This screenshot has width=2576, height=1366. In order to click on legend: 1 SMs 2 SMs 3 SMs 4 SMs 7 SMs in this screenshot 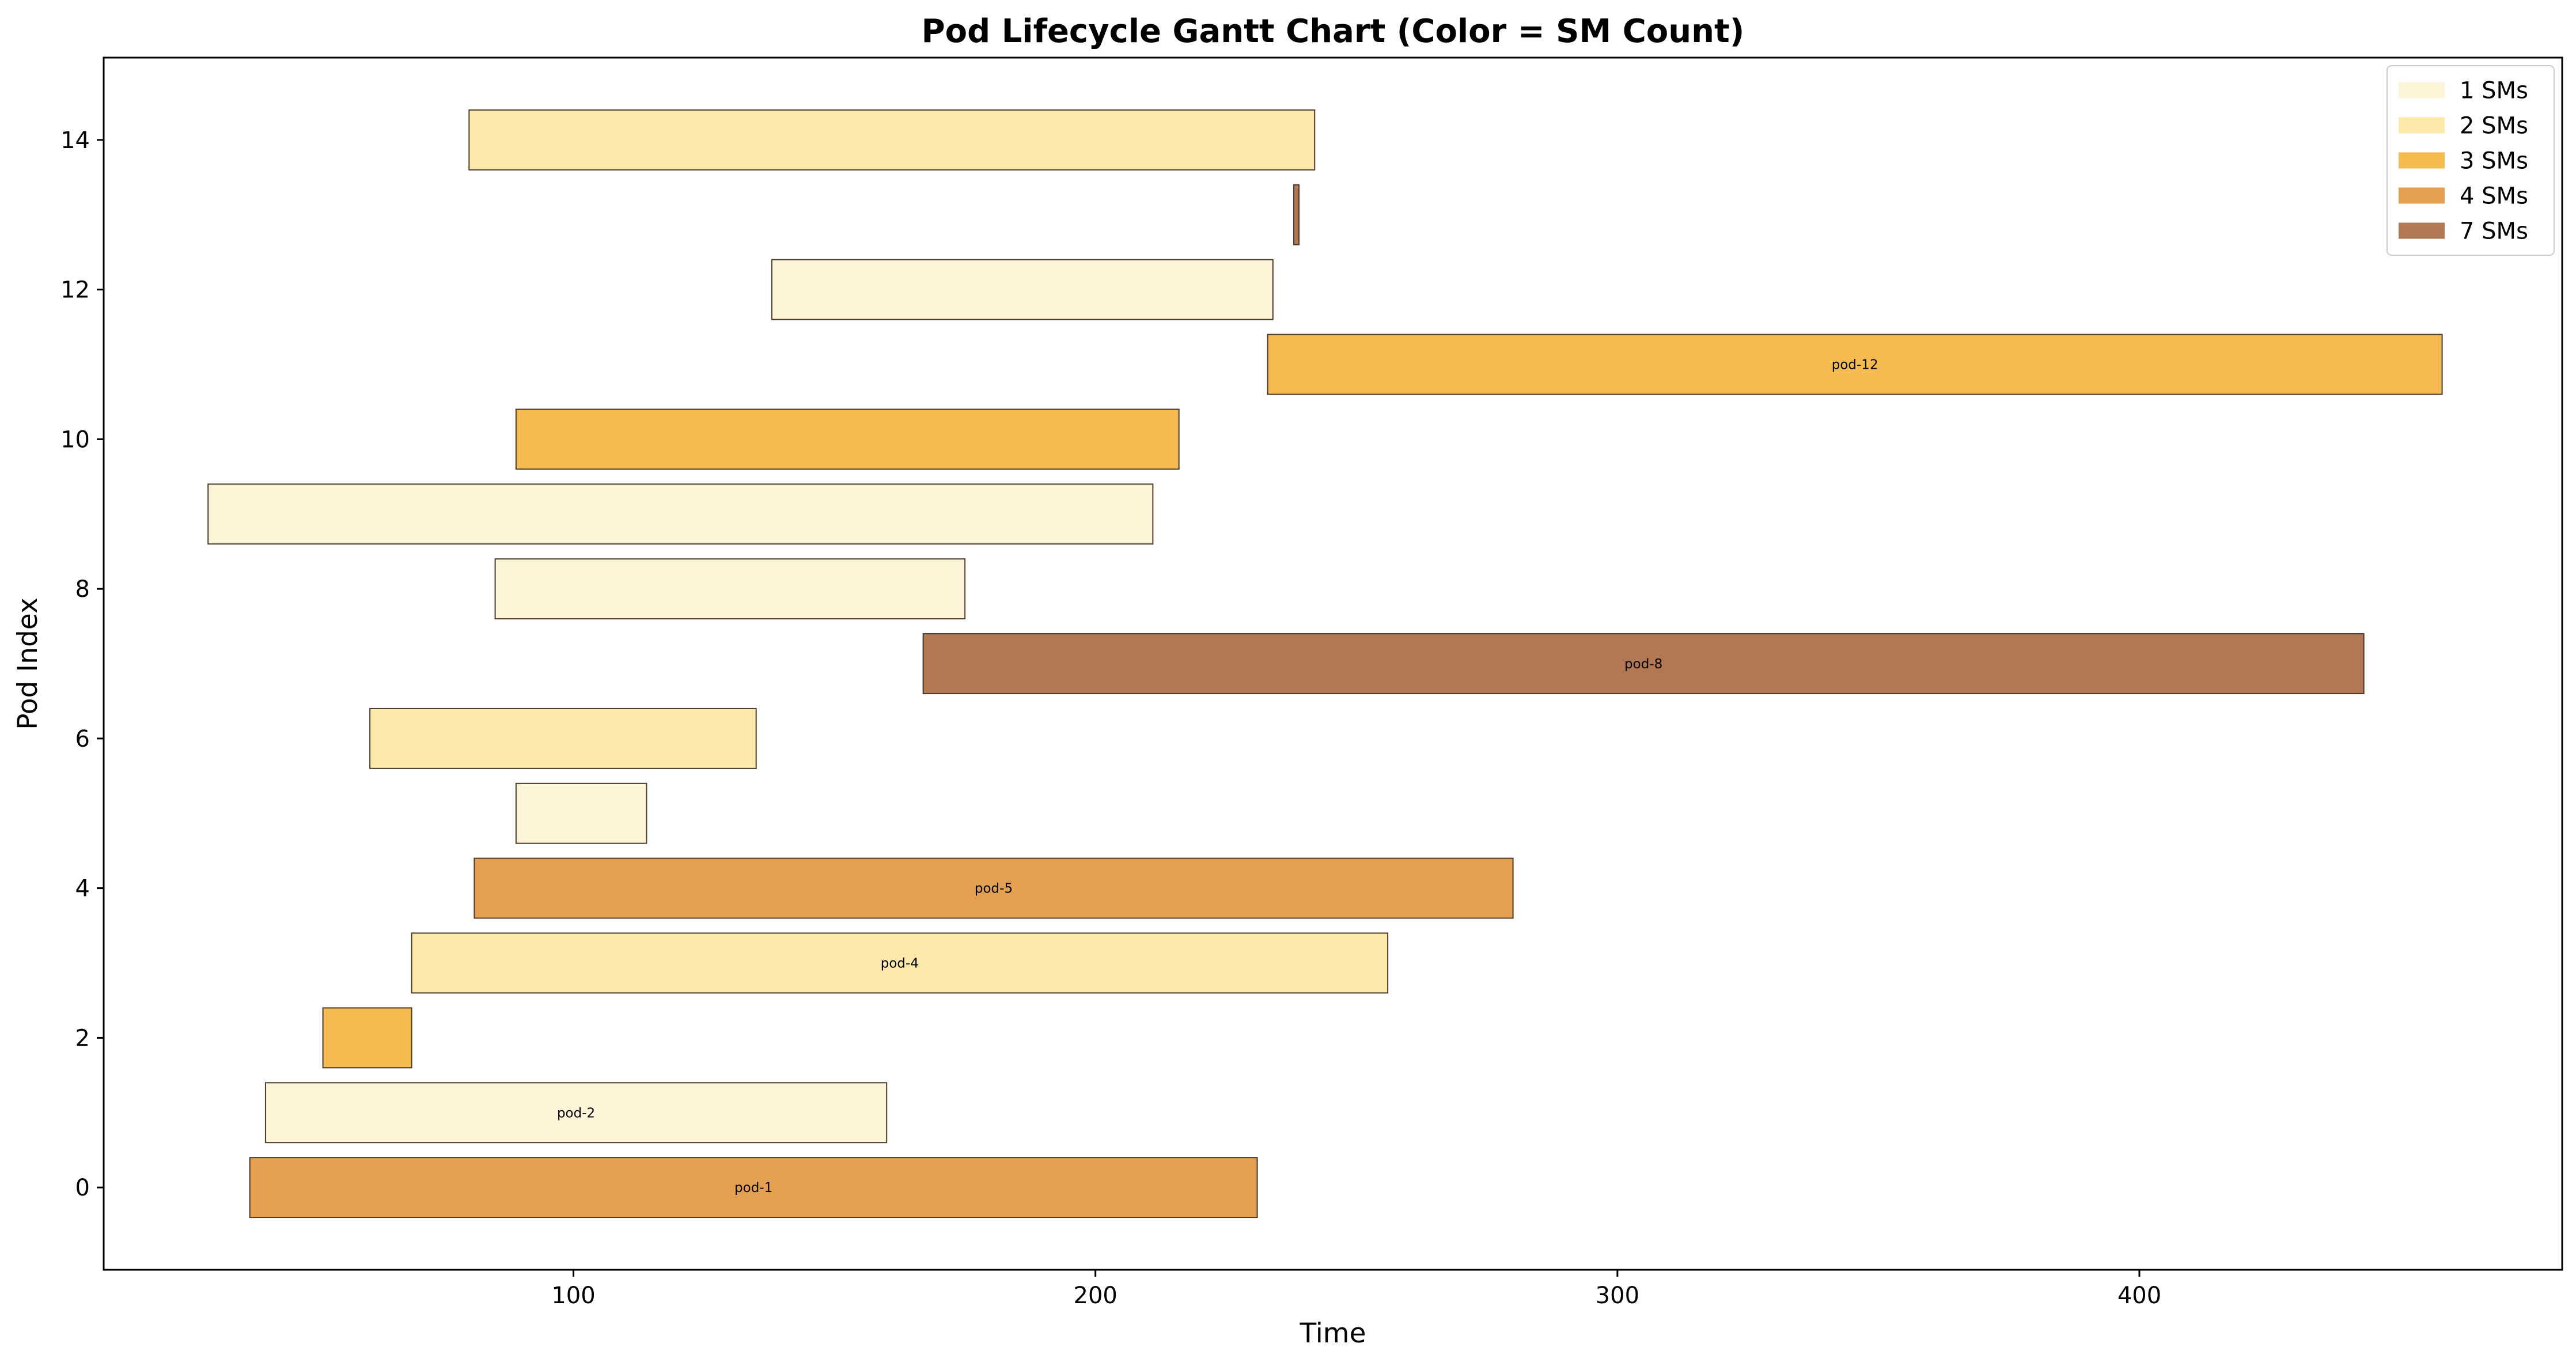, I will do `click(2470, 160)`.